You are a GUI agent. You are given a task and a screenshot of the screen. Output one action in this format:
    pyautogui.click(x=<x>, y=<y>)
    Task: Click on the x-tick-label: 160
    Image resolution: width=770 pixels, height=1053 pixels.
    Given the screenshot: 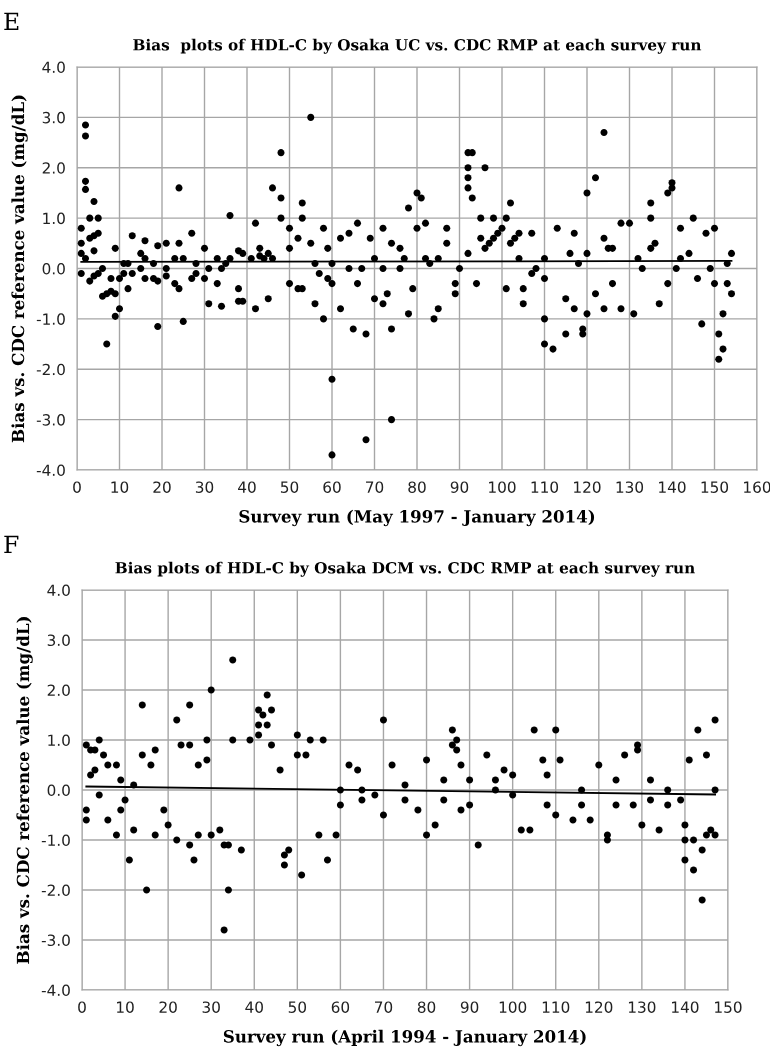 What is the action you would take?
    pyautogui.click(x=757, y=487)
    